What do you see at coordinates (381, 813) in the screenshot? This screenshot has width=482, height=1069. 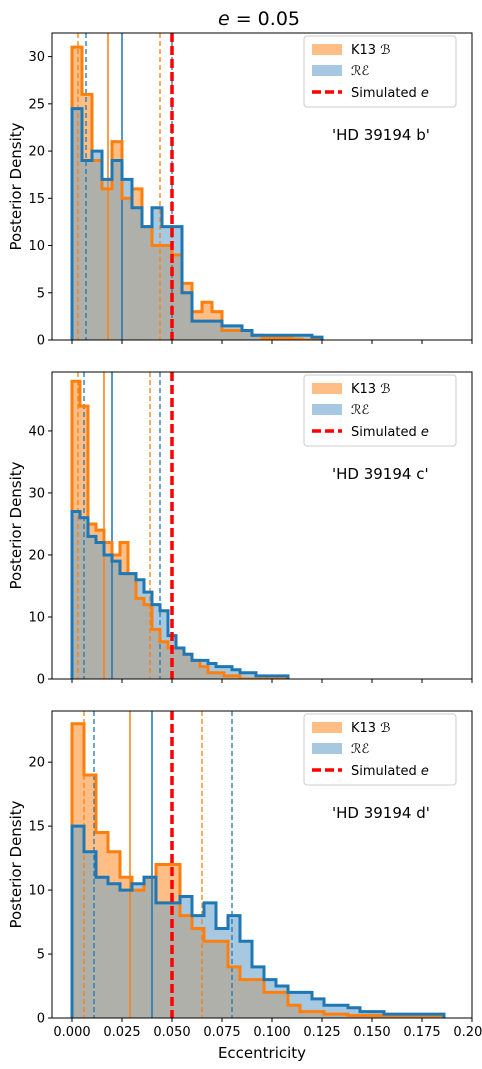 I see `planet-annotation: 'HD 39194 d'` at bounding box center [381, 813].